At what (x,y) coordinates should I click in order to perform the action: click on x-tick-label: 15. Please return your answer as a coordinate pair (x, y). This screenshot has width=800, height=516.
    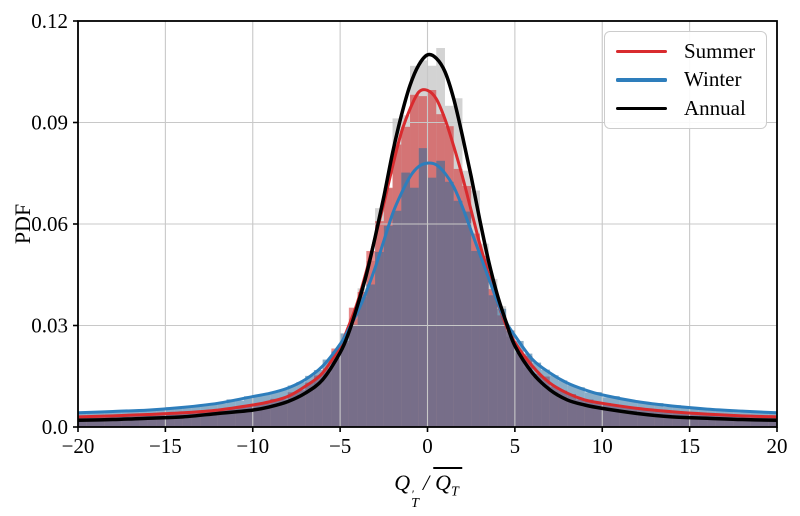
    Looking at the image, I should click on (689, 446).